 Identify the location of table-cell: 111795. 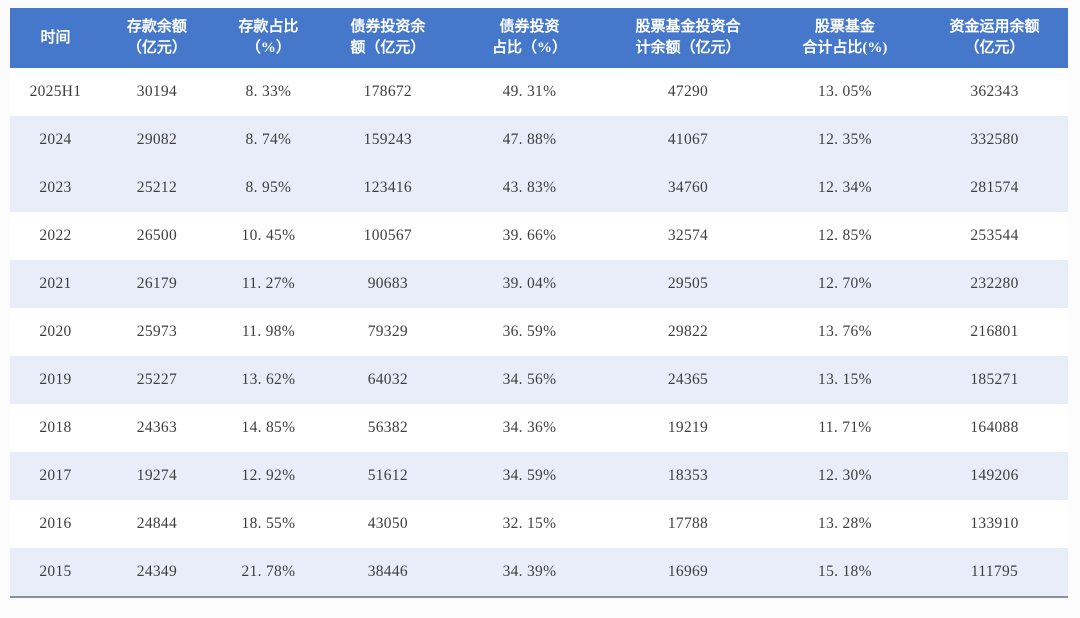
(994, 573).